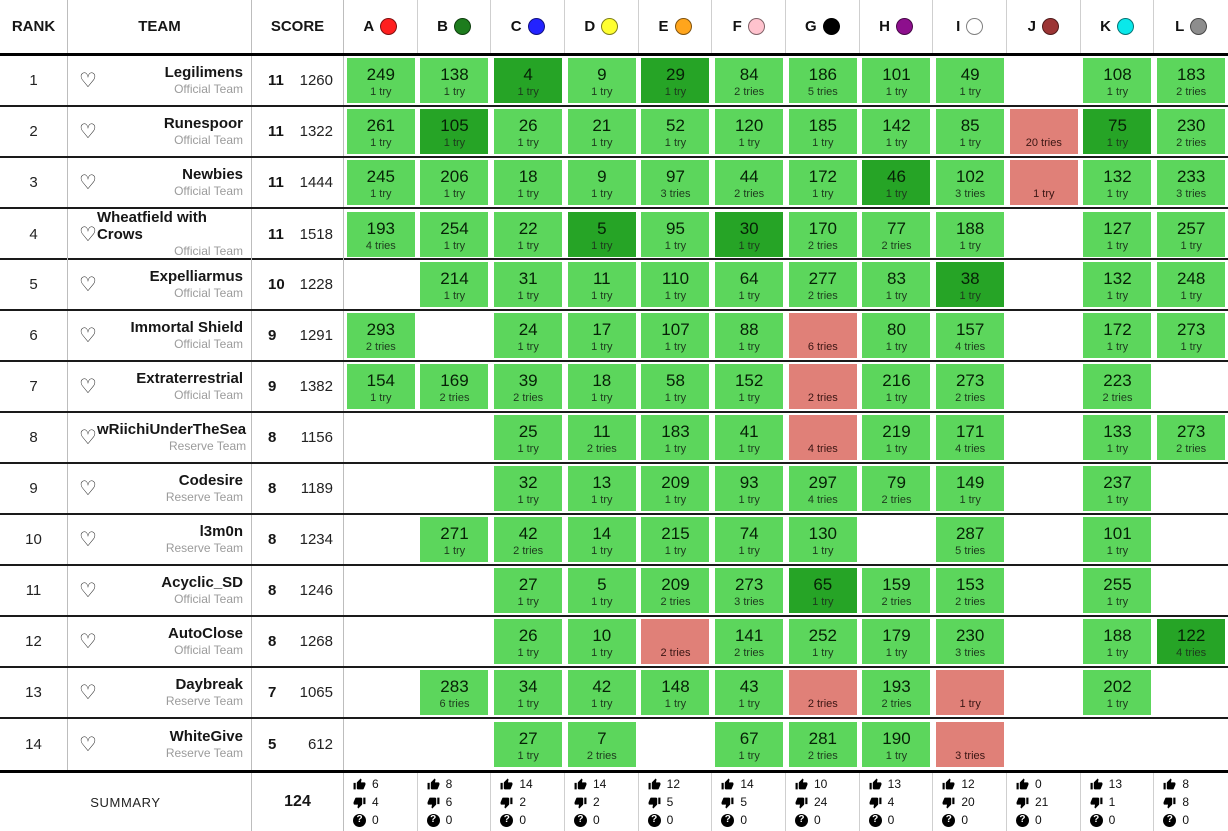 This screenshot has height=831, width=1228. Describe the element at coordinates (34, 131) in the screenshot. I see `rank-cell: 2` at that location.